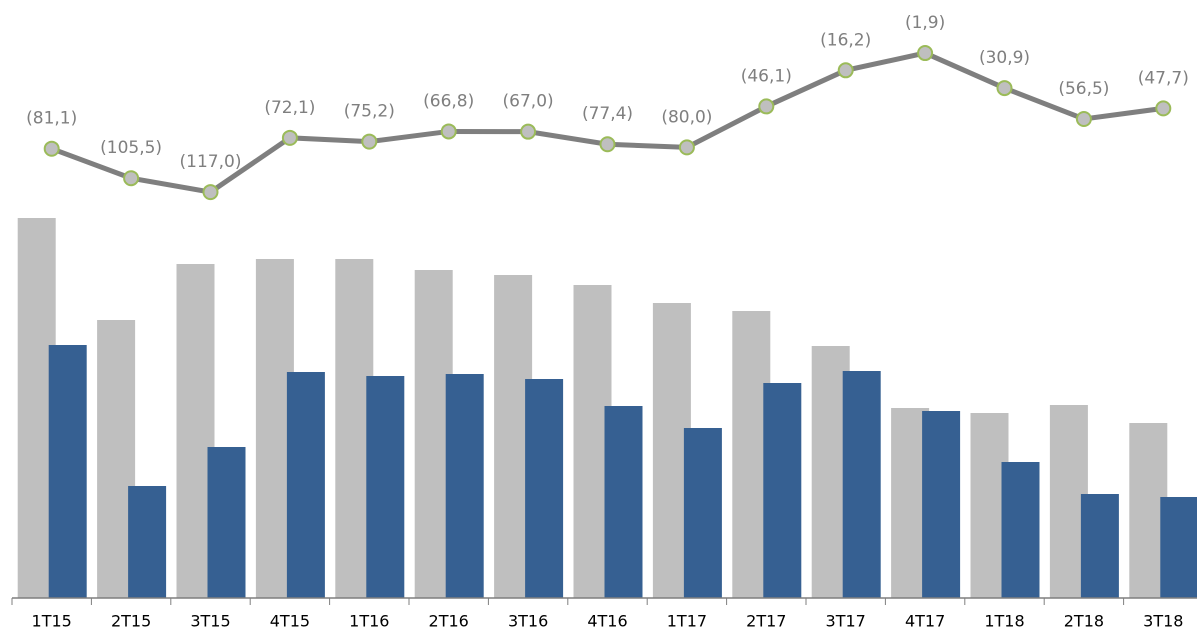  Describe the element at coordinates (449, 621) in the screenshot. I see `x-tick-label: 2T16` at that location.